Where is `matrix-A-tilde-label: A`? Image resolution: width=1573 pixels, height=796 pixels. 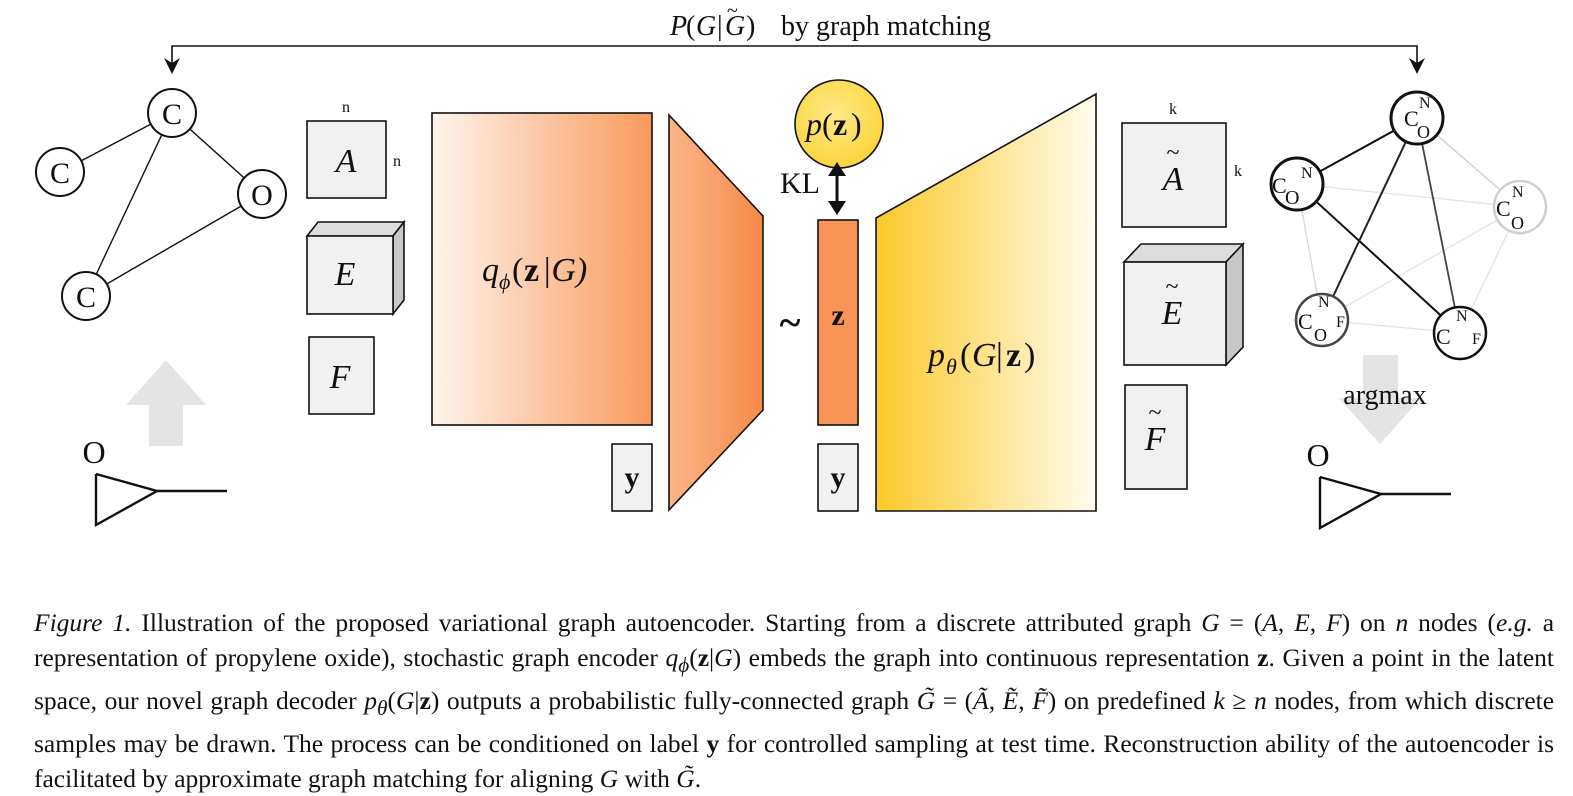
matrix-A-tilde-label: A is located at coordinates (1172, 179).